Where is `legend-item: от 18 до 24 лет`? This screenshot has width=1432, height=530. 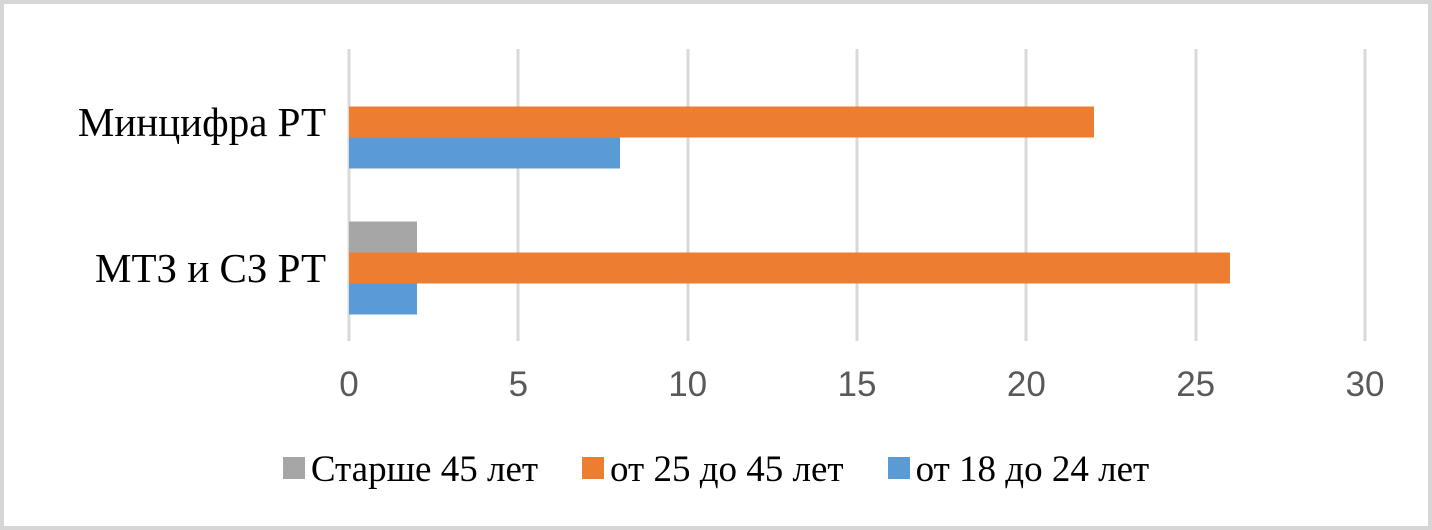 legend-item: от 18 до 24 лет is located at coordinates (1018, 469).